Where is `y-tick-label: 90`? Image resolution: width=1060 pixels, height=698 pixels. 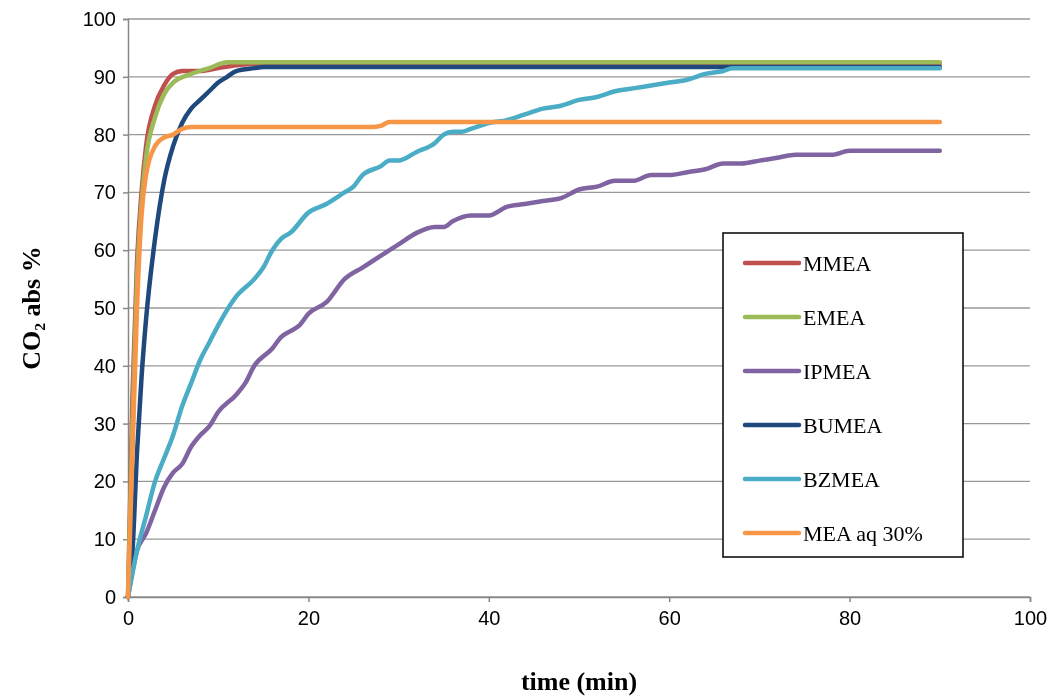
y-tick-label: 90 is located at coordinates (104, 76).